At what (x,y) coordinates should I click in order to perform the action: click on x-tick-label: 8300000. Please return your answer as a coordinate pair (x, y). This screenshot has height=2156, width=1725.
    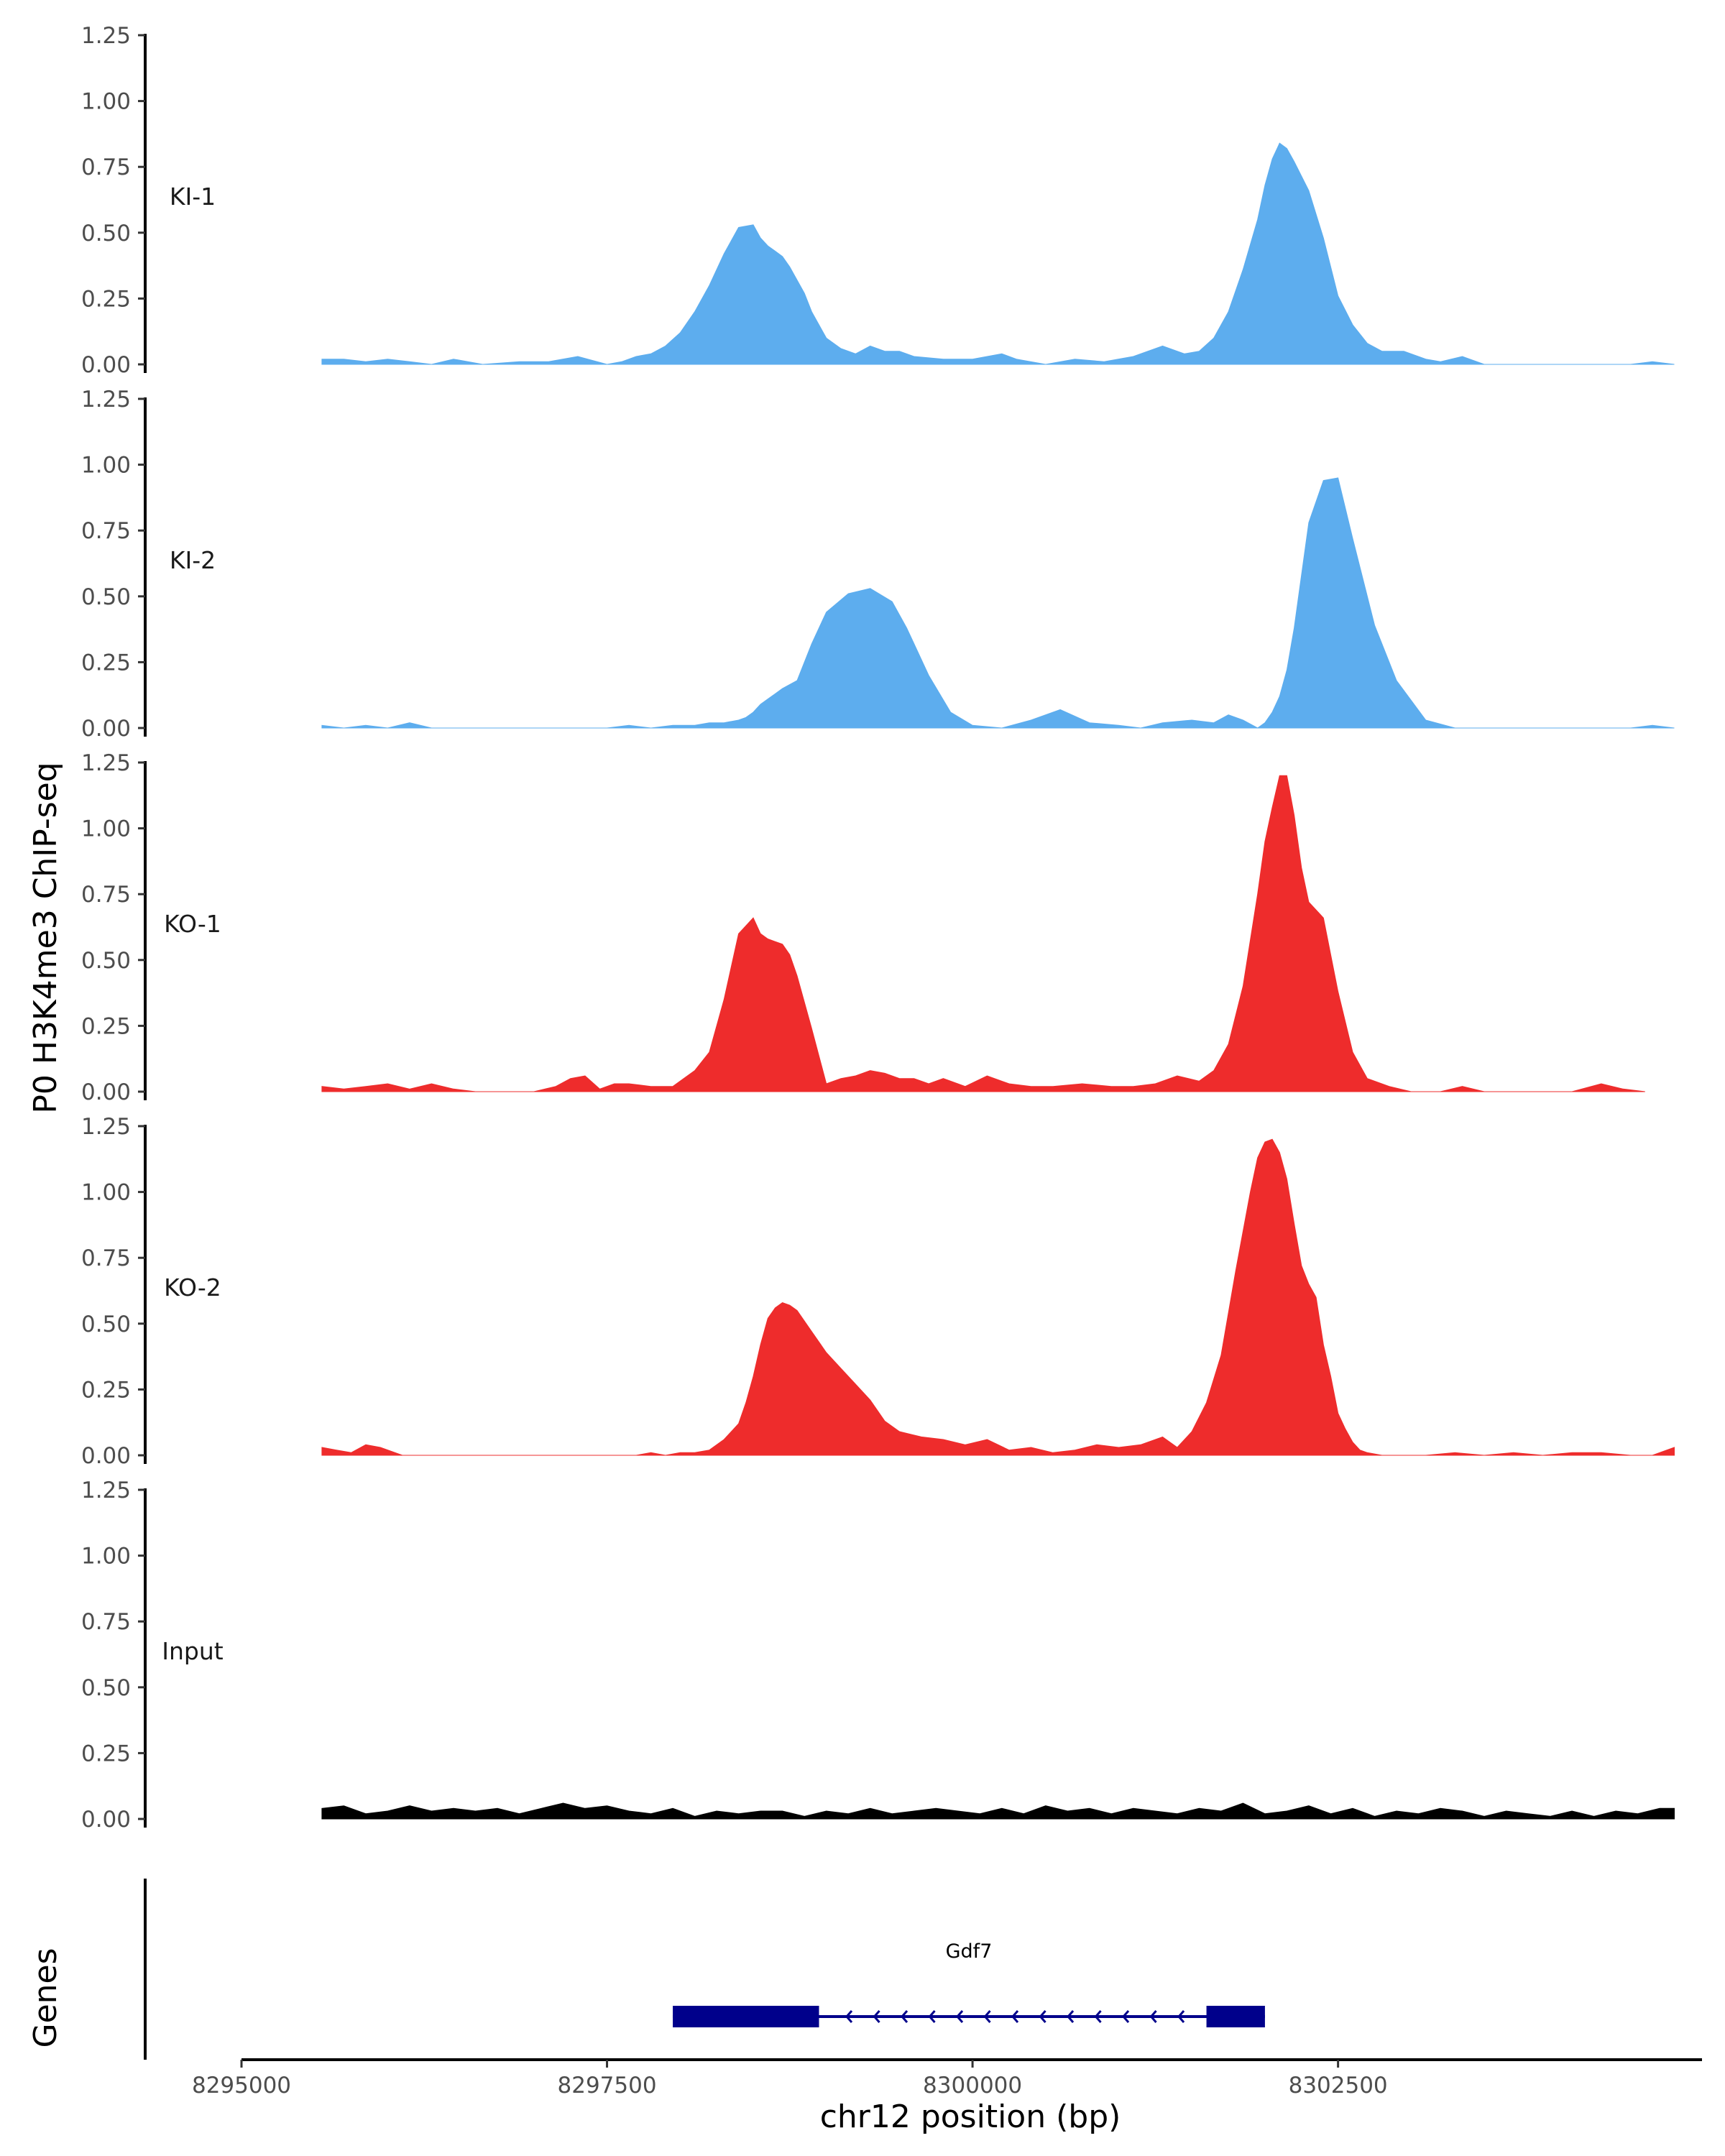
    Looking at the image, I should click on (972, 2086).